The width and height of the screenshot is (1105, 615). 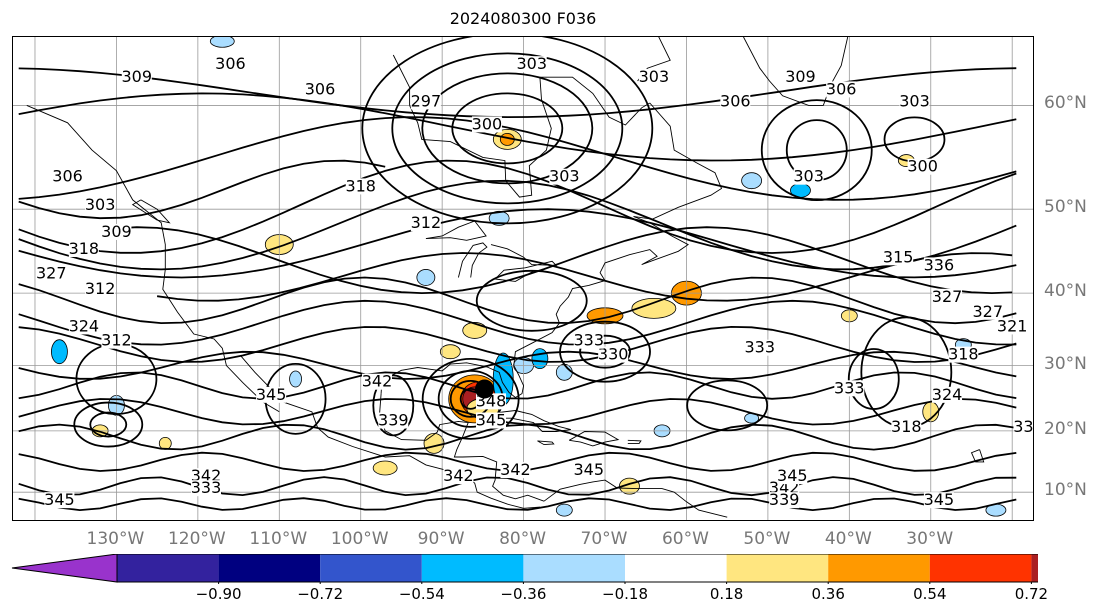 I want to click on colorbar-tick-label: −0.72, so click(x=320, y=594).